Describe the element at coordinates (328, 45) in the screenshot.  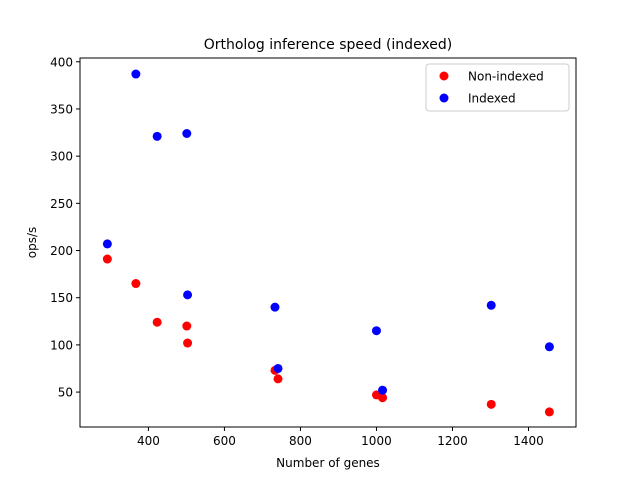
I see `chart-title: Ortholog inference speed (indexed)` at that location.